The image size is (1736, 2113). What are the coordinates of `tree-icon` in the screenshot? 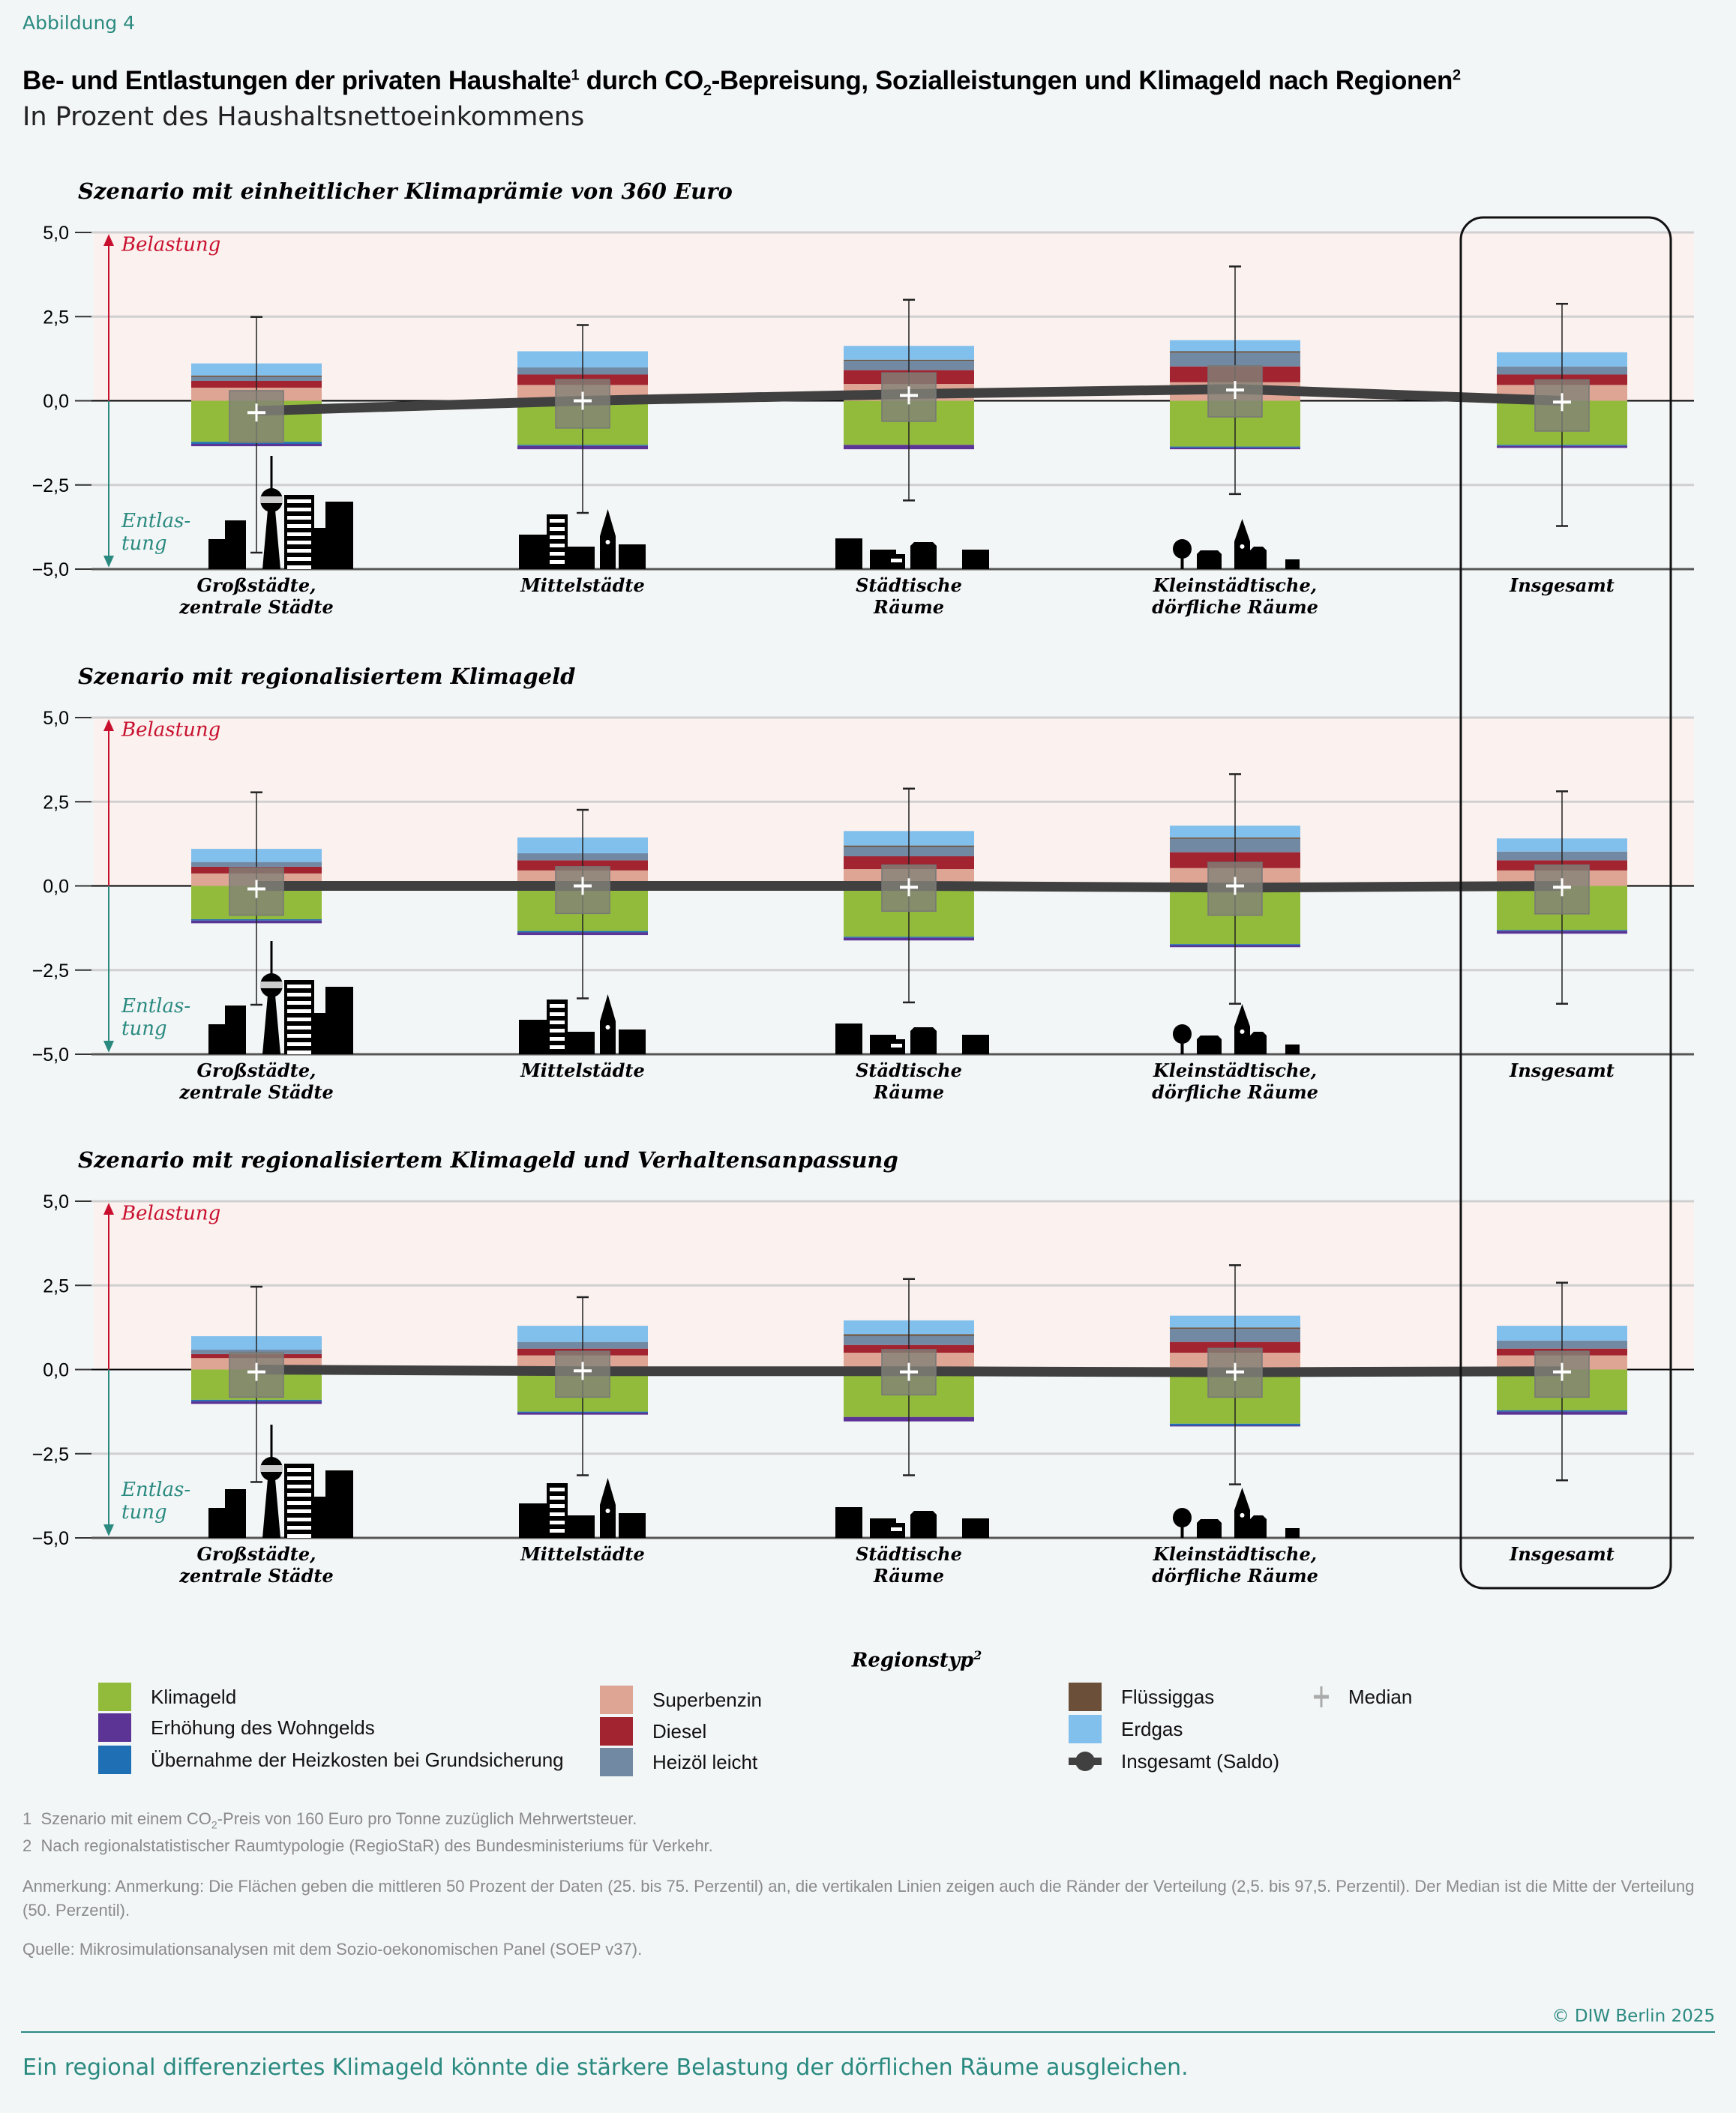 It's located at (1182, 1046).